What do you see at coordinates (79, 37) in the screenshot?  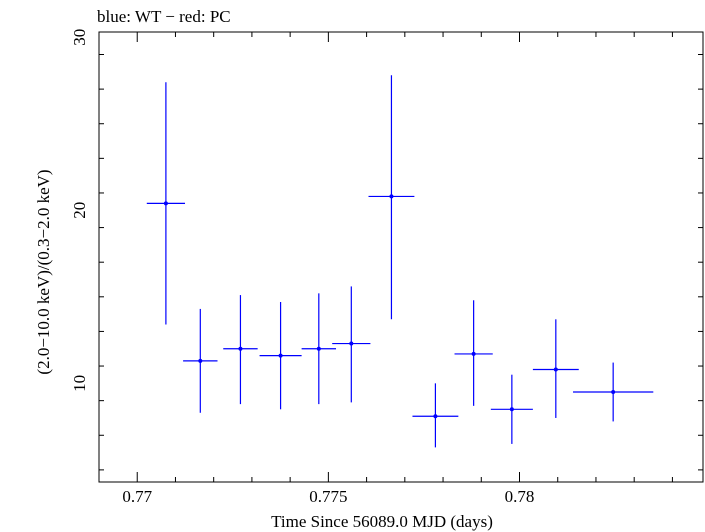 I see `y-tick-label: 30` at bounding box center [79, 37].